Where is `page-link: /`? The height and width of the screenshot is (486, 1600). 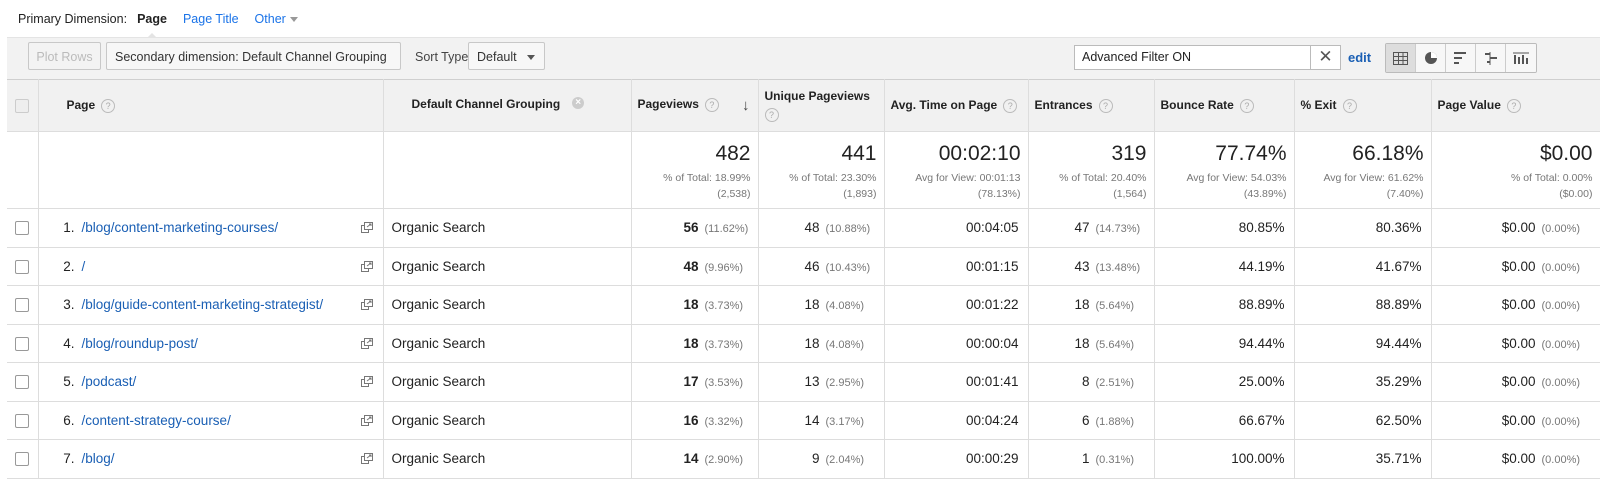 page-link: / is located at coordinates (83, 266).